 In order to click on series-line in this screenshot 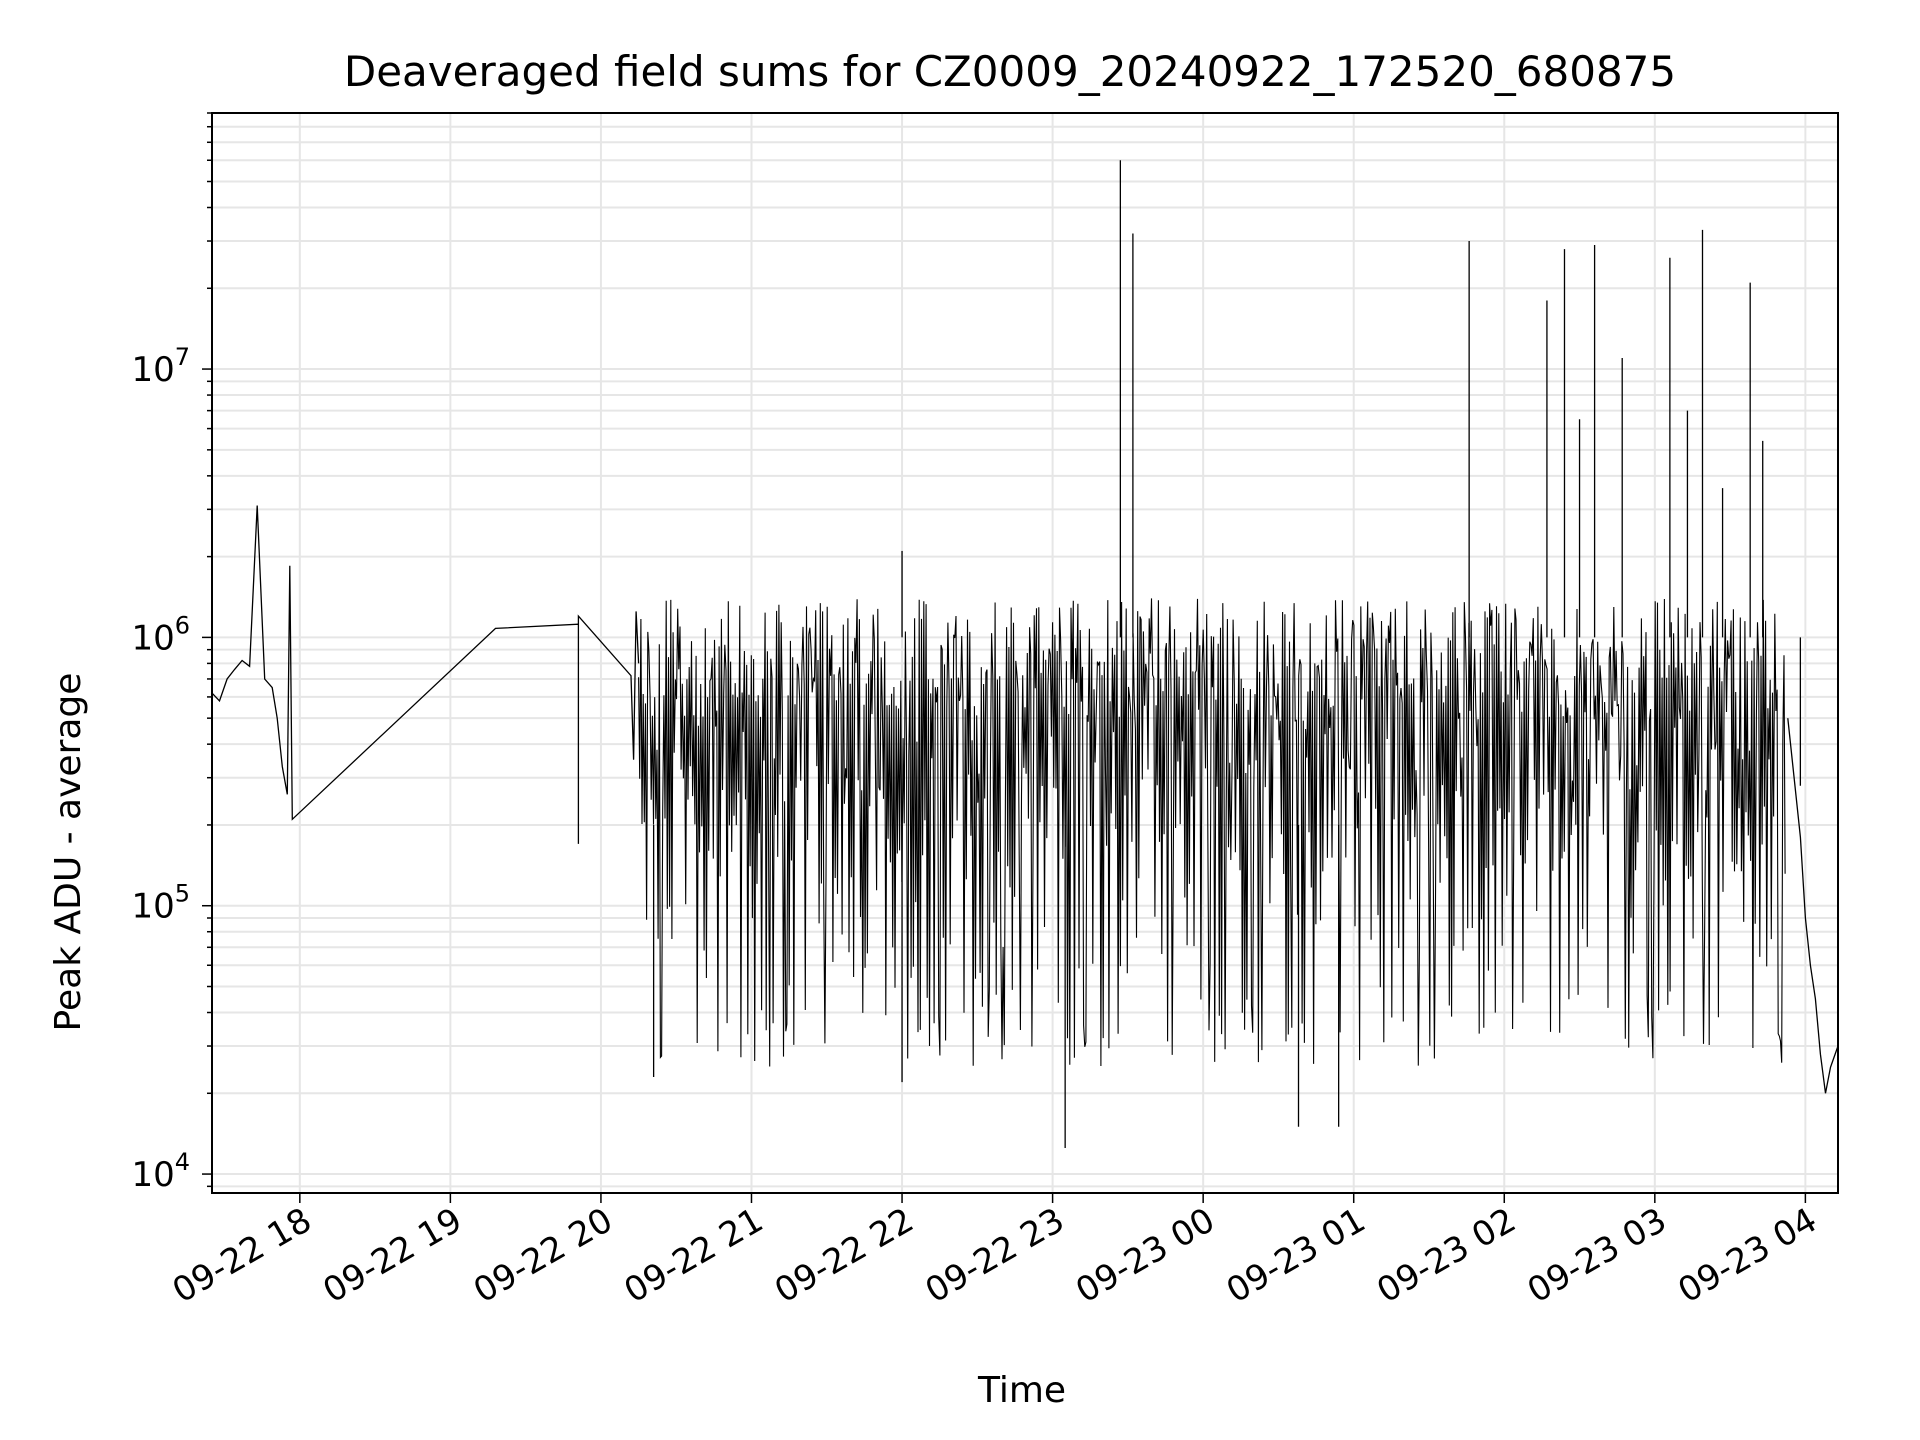, I will do `click(425, 674)`.